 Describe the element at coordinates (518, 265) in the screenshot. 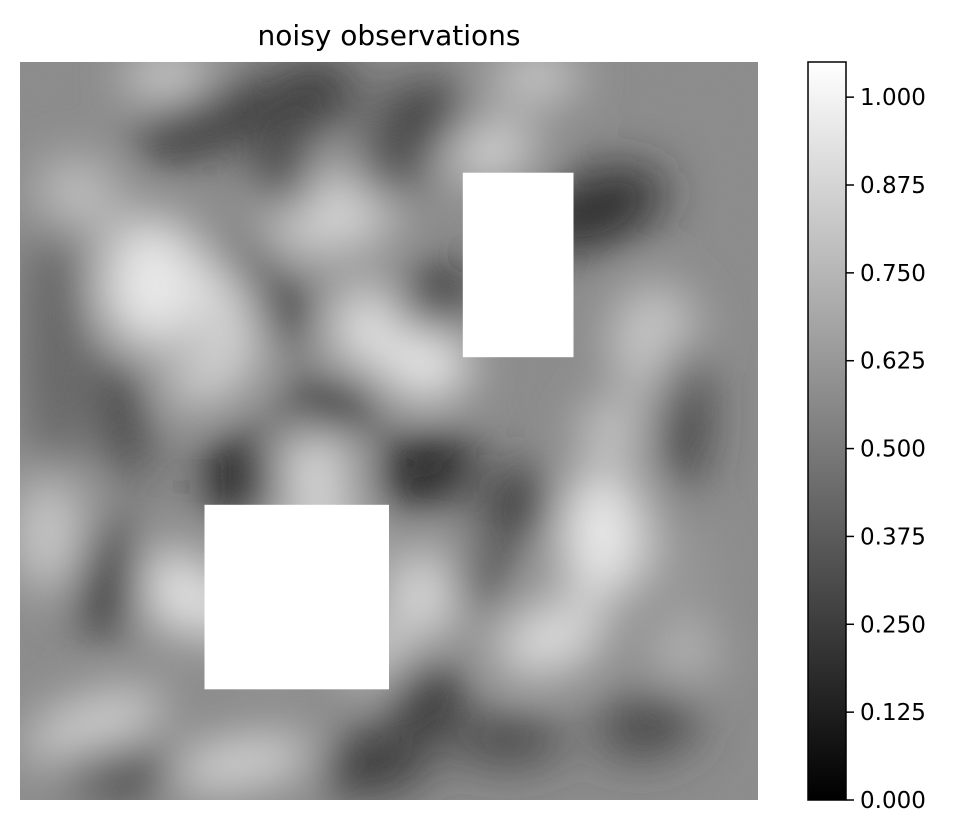

I see `upper-right-mask` at that location.